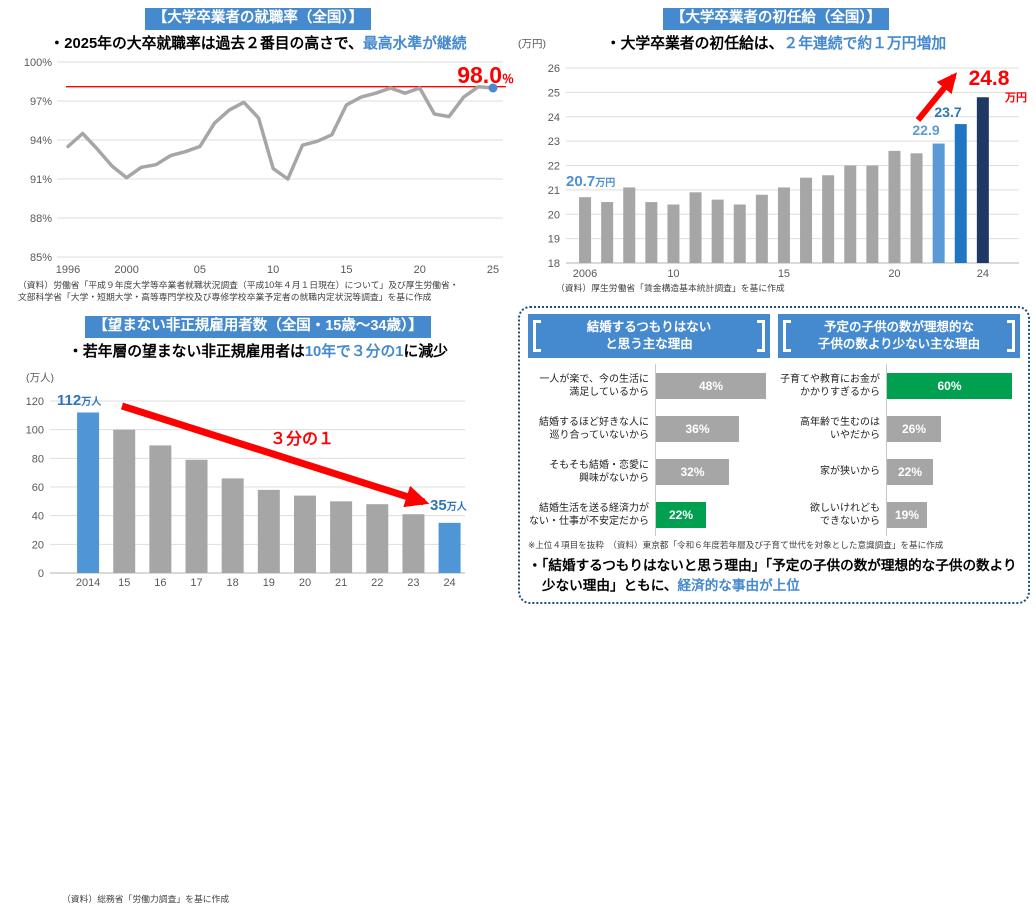 The width and height of the screenshot is (1036, 906). Describe the element at coordinates (258, 326) in the screenshot. I see `nonregular-titlebar: 【望まない非正規雇用者数（全国・15歳〜34歳）】` at that location.